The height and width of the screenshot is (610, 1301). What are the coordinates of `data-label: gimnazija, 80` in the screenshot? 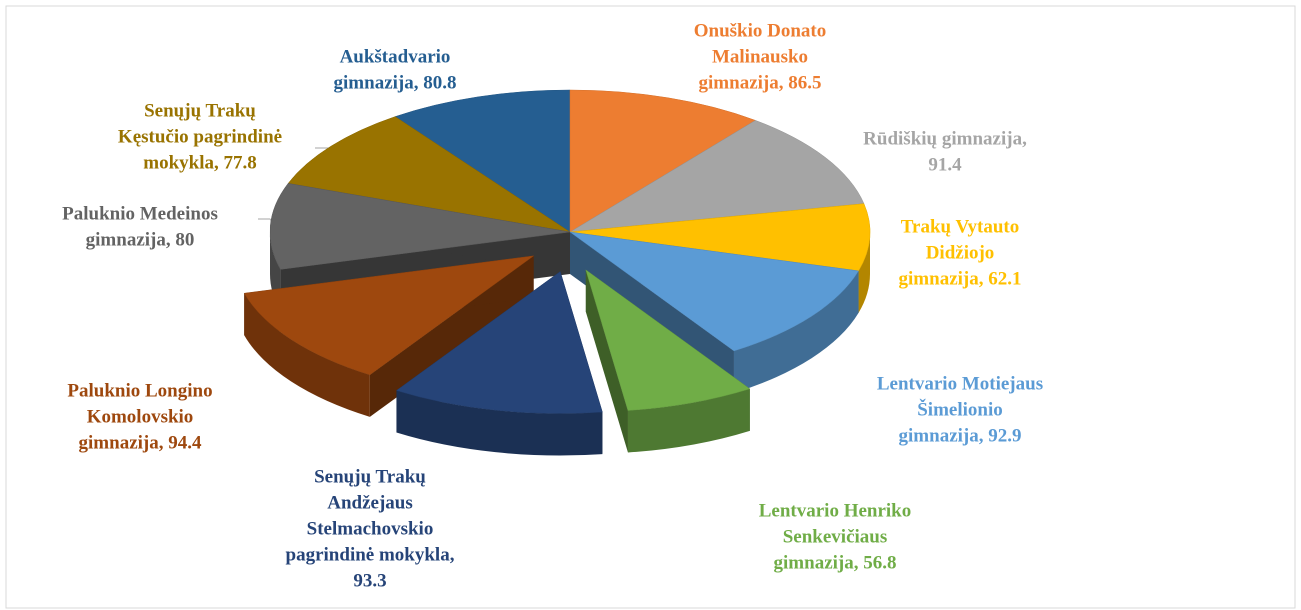 It's located at (140, 239).